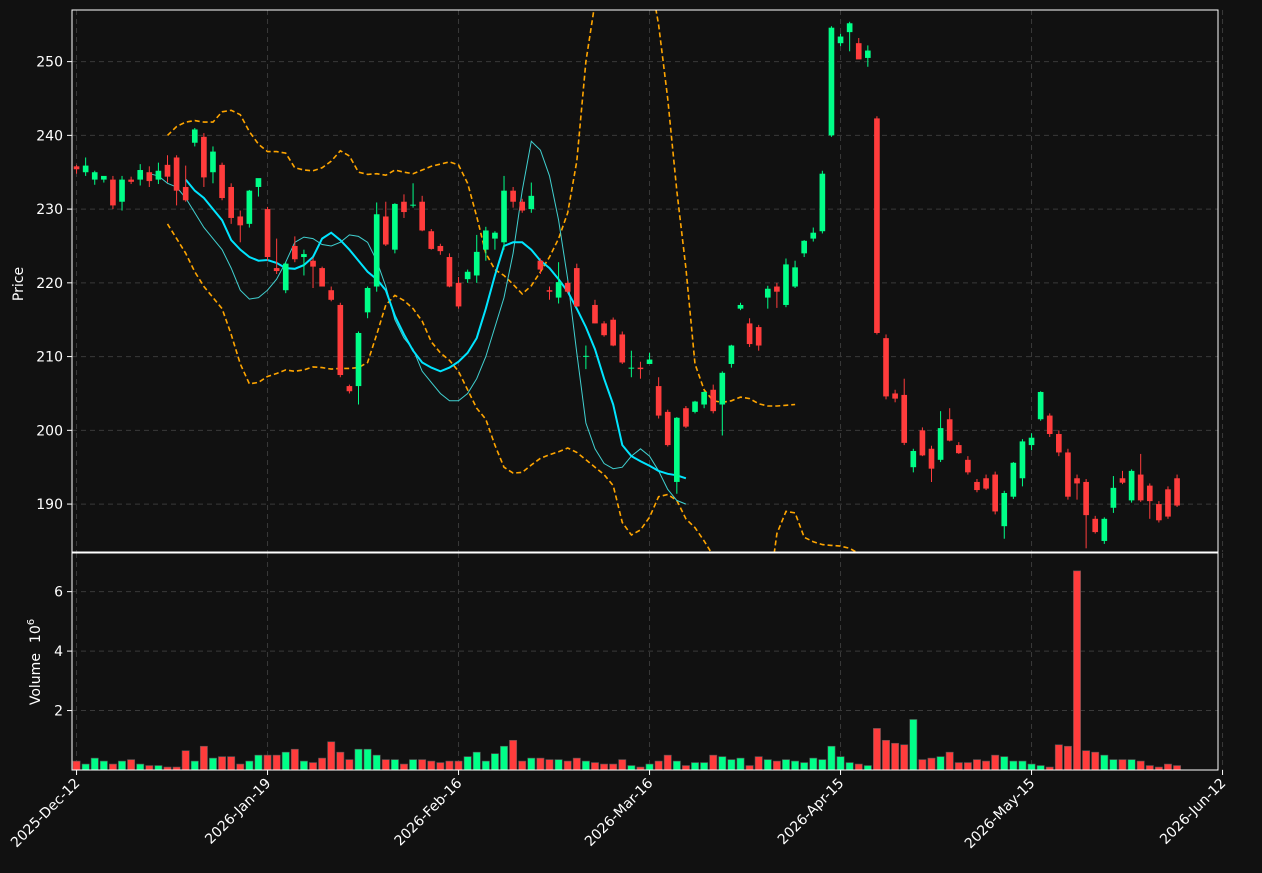  Describe the element at coordinates (49, 63) in the screenshot. I see `price-tick-label: 250` at that location.